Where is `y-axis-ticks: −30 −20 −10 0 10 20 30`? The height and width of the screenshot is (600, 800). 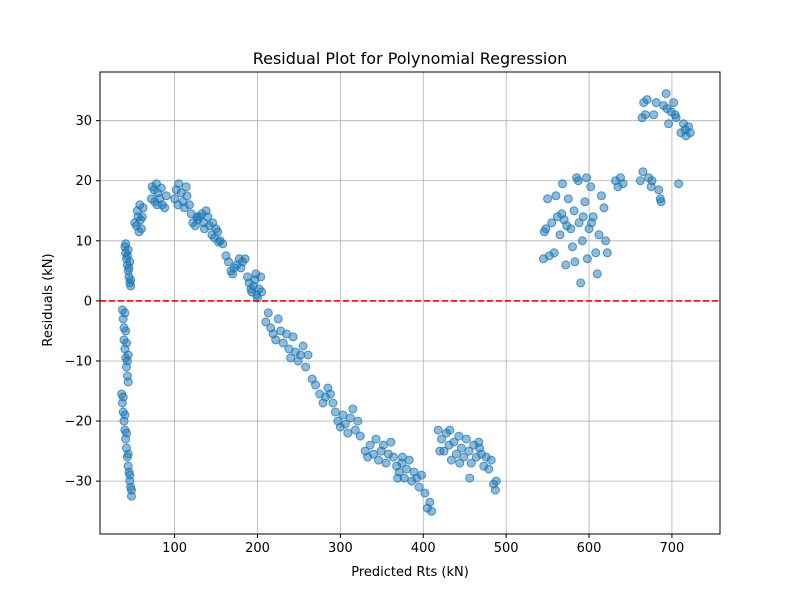
y-axis-ticks: −30 −20 −10 0 10 20 30 is located at coordinates (82, 302).